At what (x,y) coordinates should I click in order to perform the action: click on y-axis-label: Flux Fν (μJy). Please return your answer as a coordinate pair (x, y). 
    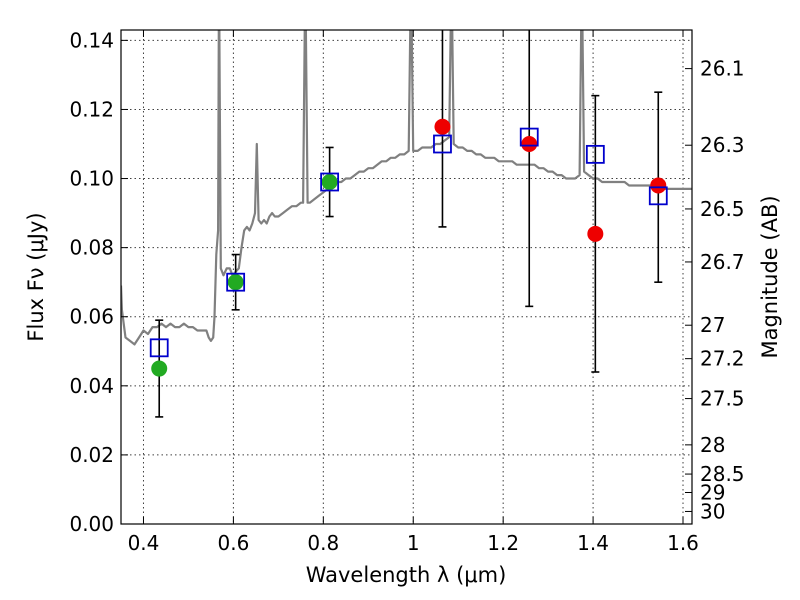
    Looking at the image, I should click on (36, 276).